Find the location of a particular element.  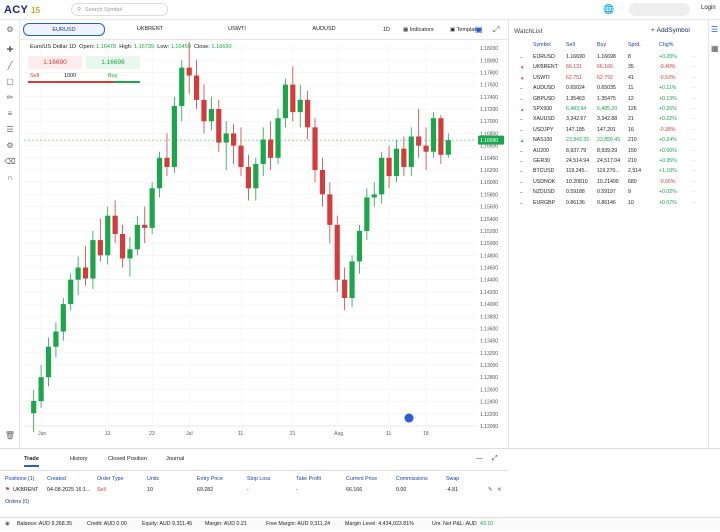

buy-price-button: 1.16698 is located at coordinates (113, 62).